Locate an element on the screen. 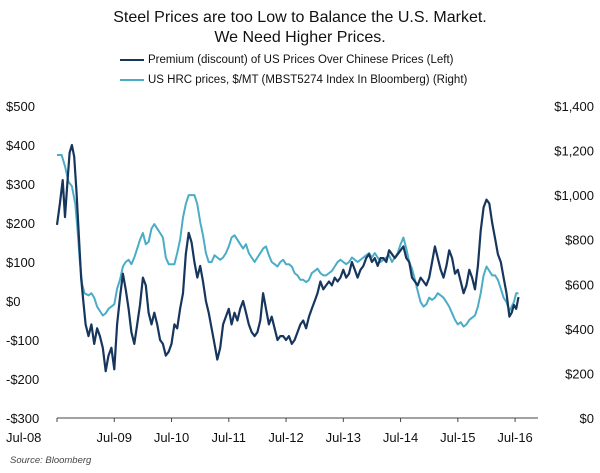 This screenshot has width=600, height=473. left-axis-tick-label: $100 is located at coordinates (20, 262).